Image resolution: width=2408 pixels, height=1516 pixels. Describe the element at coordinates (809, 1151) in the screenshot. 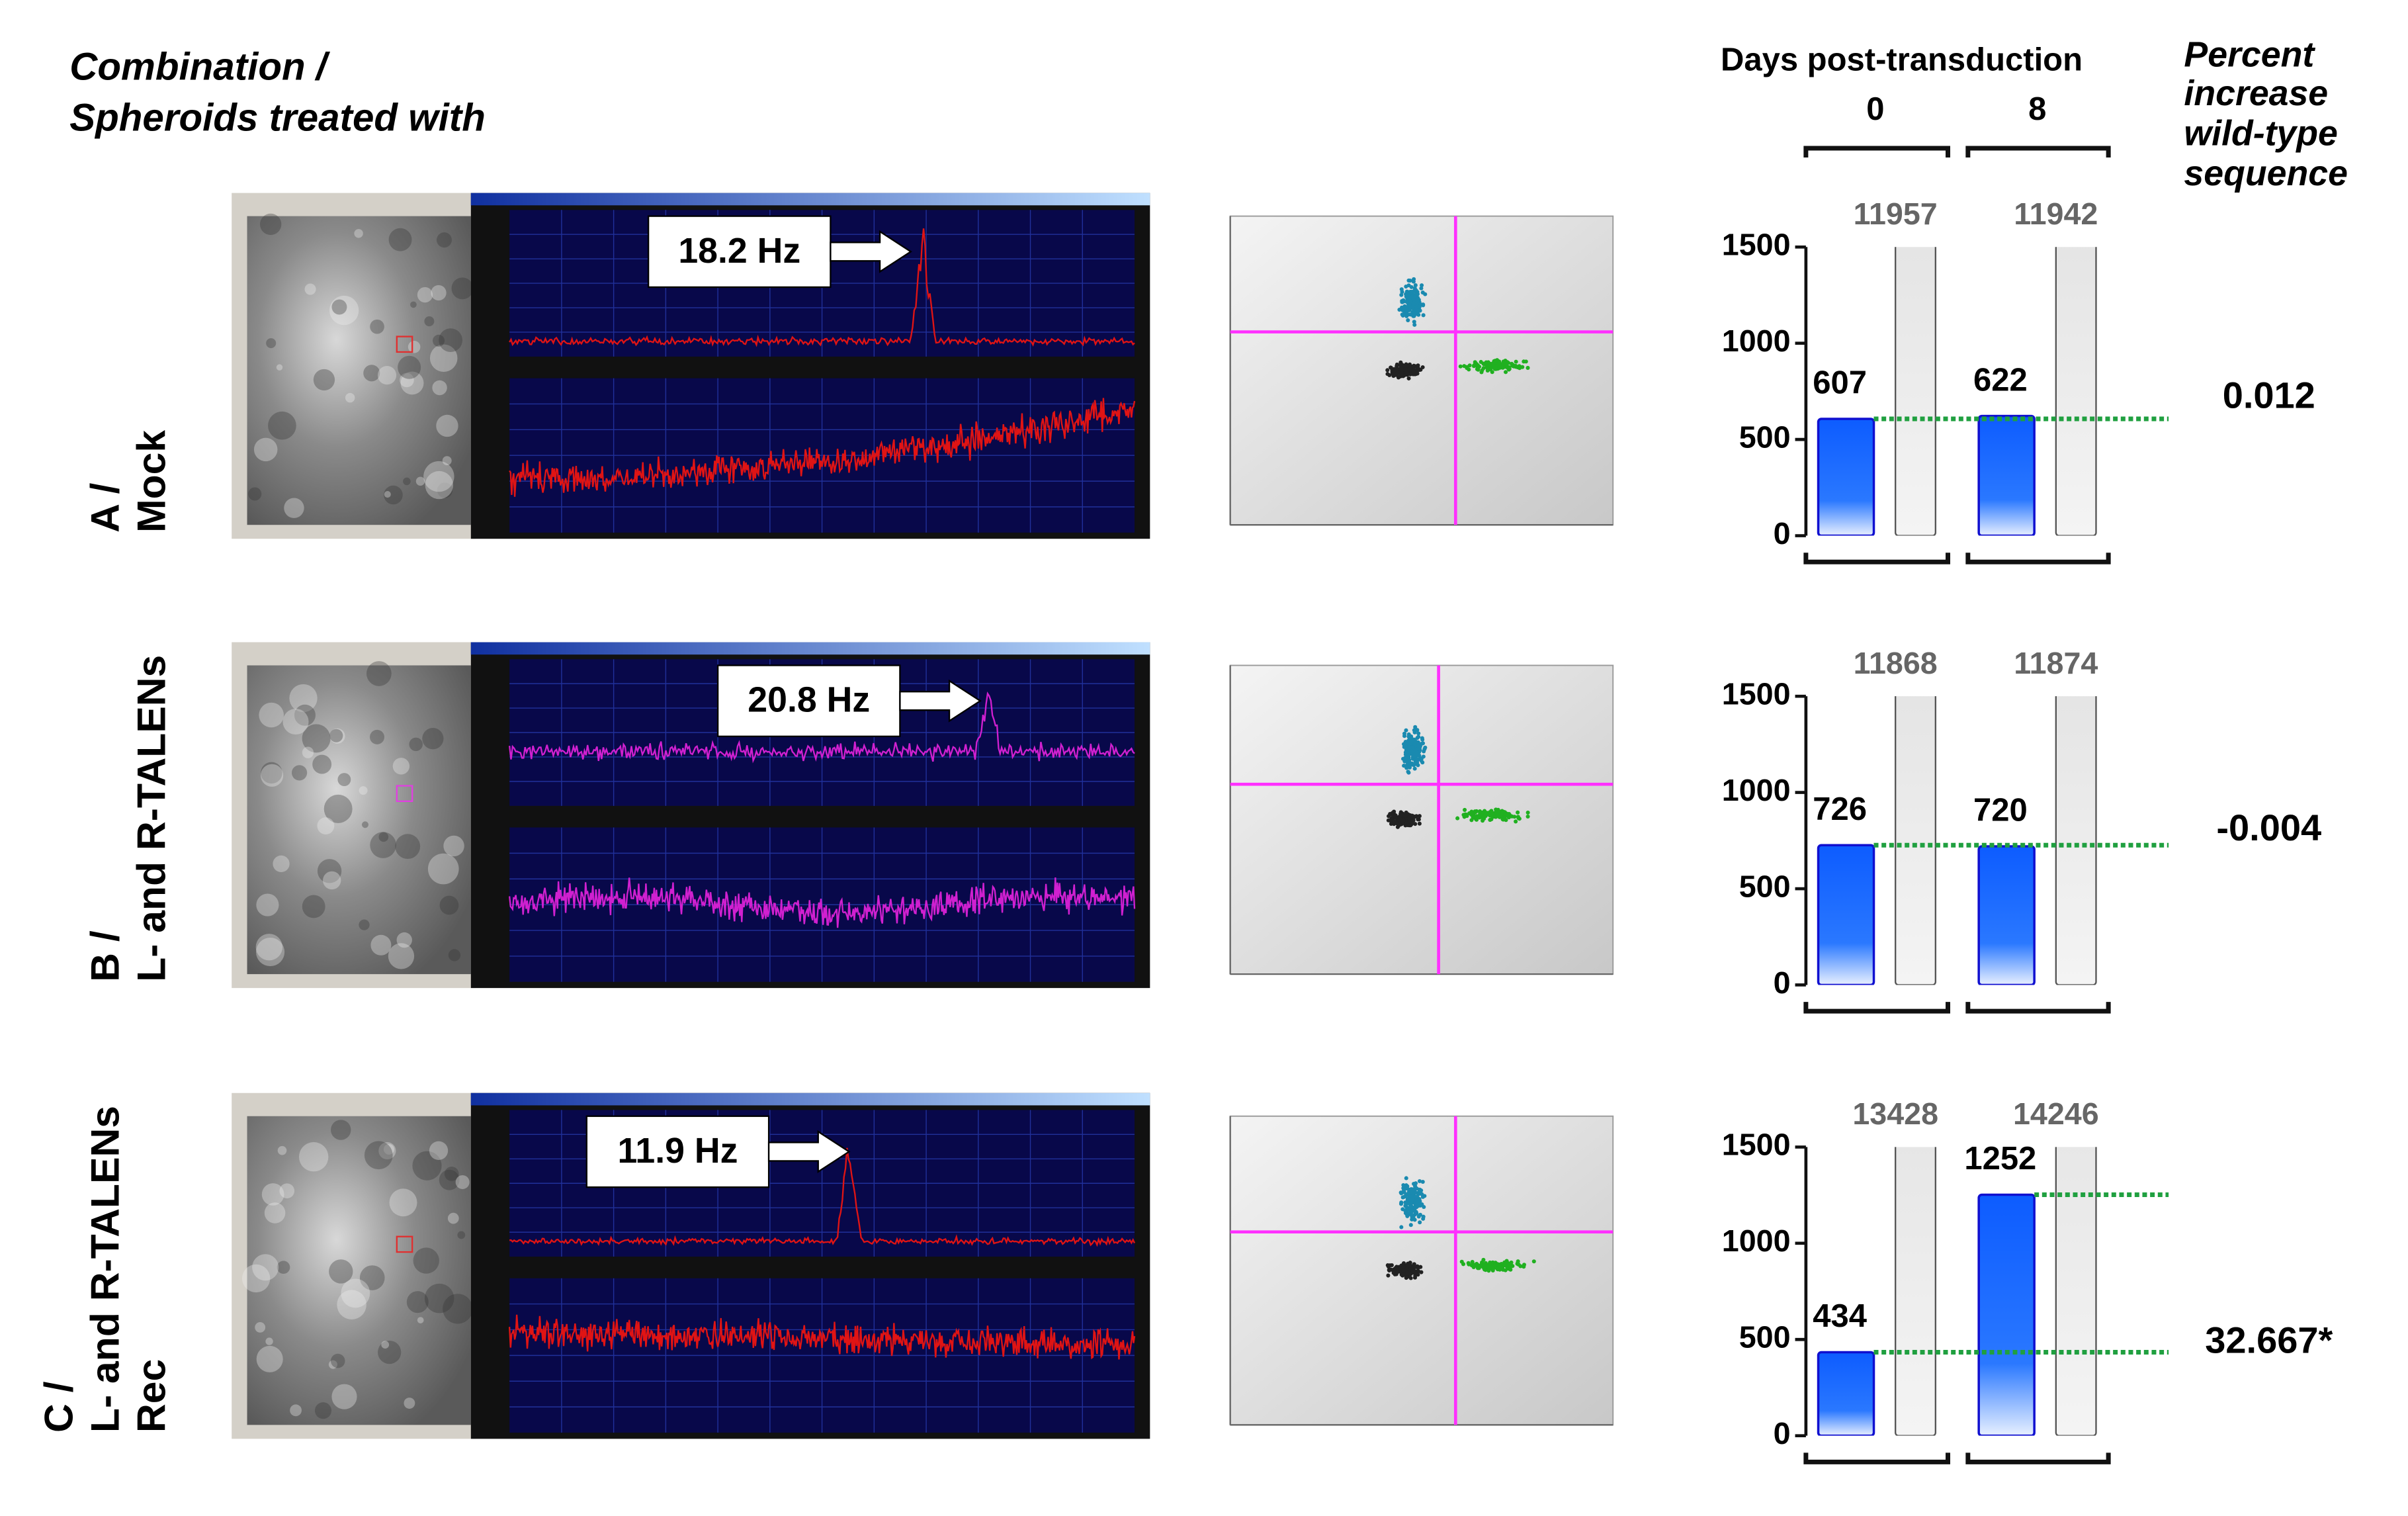

I see `frequency-arrow` at that location.